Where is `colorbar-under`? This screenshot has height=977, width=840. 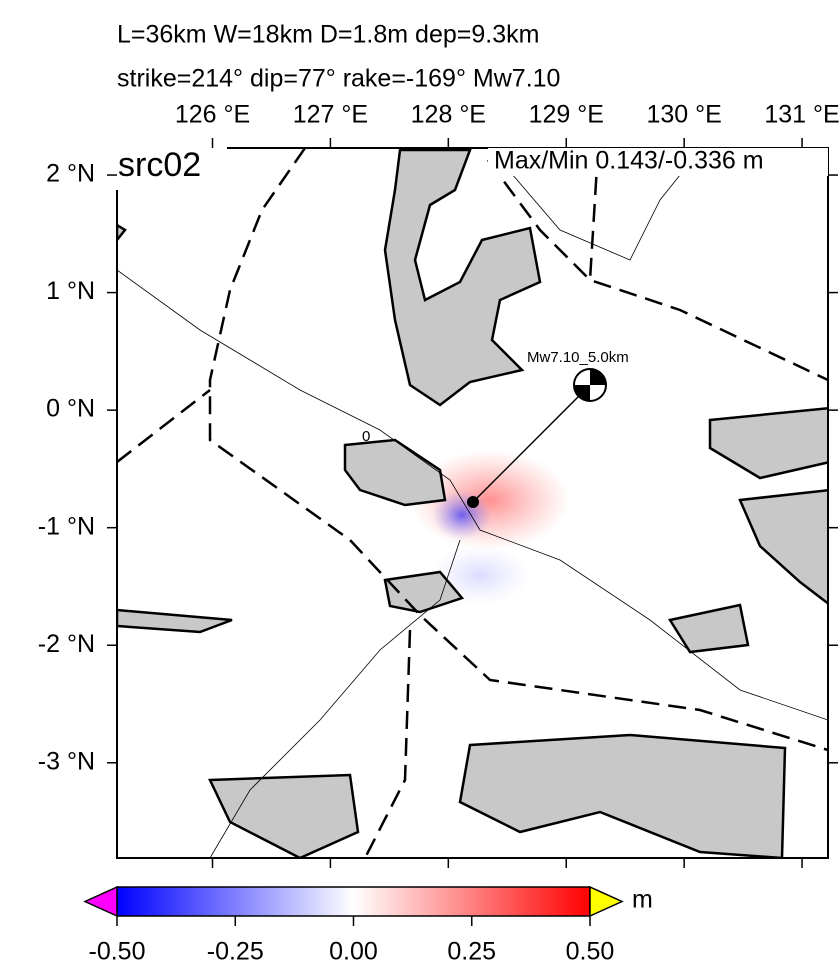
colorbar-under is located at coordinates (100, 901).